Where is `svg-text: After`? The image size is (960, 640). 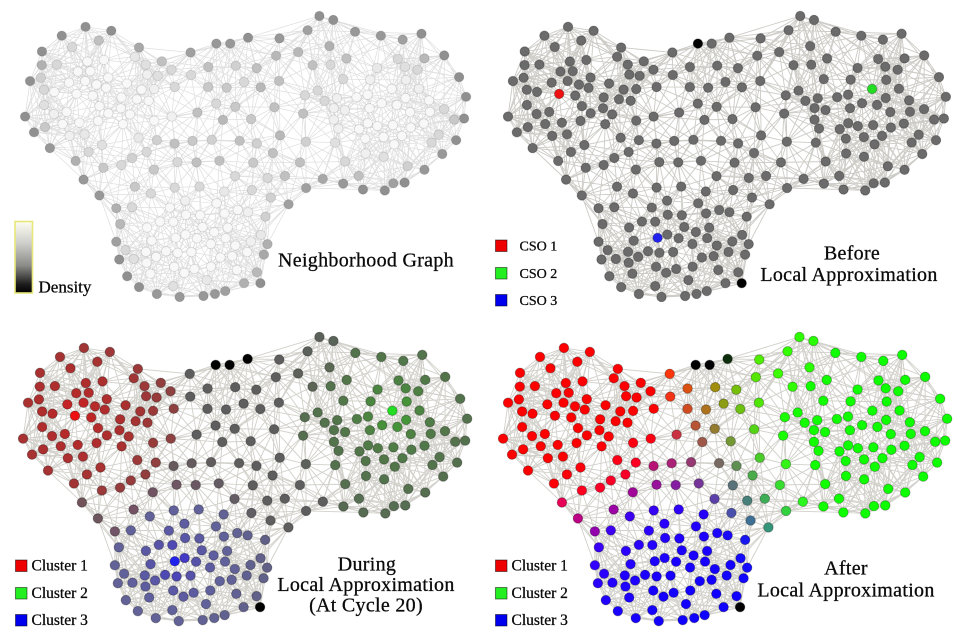
svg-text: After is located at coordinates (846, 569).